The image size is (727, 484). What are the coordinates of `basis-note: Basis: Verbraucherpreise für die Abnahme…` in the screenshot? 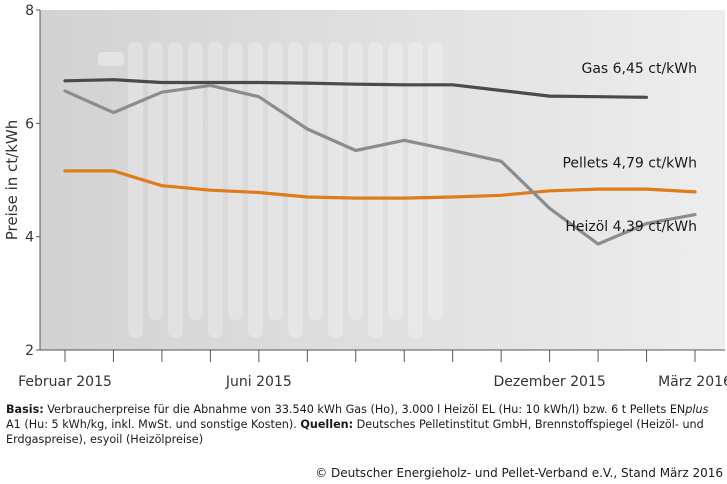 It's located at (365, 424).